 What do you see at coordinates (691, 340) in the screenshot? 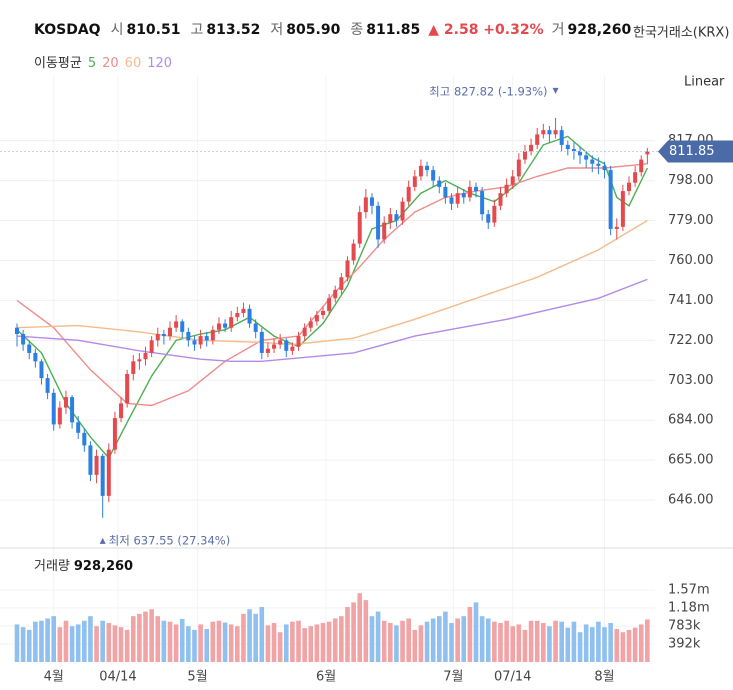
I see `y-tick-label: 722.00` at bounding box center [691, 340].